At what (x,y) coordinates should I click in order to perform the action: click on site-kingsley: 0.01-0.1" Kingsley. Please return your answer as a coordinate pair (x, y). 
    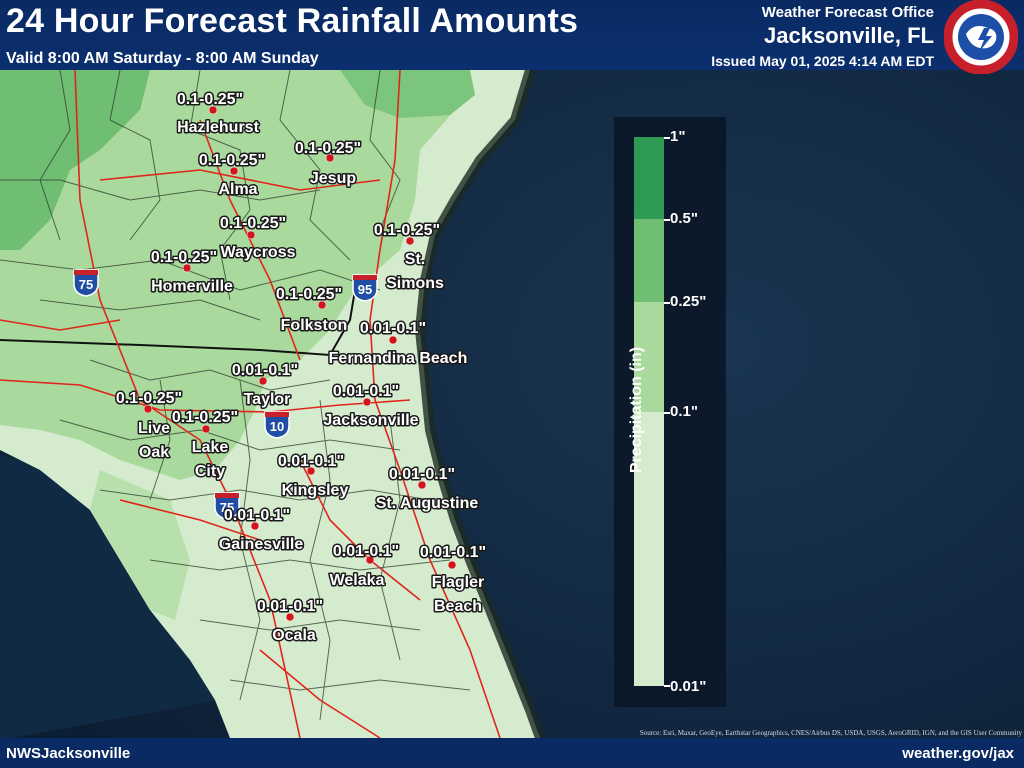
    Looking at the image, I should click on (313, 476).